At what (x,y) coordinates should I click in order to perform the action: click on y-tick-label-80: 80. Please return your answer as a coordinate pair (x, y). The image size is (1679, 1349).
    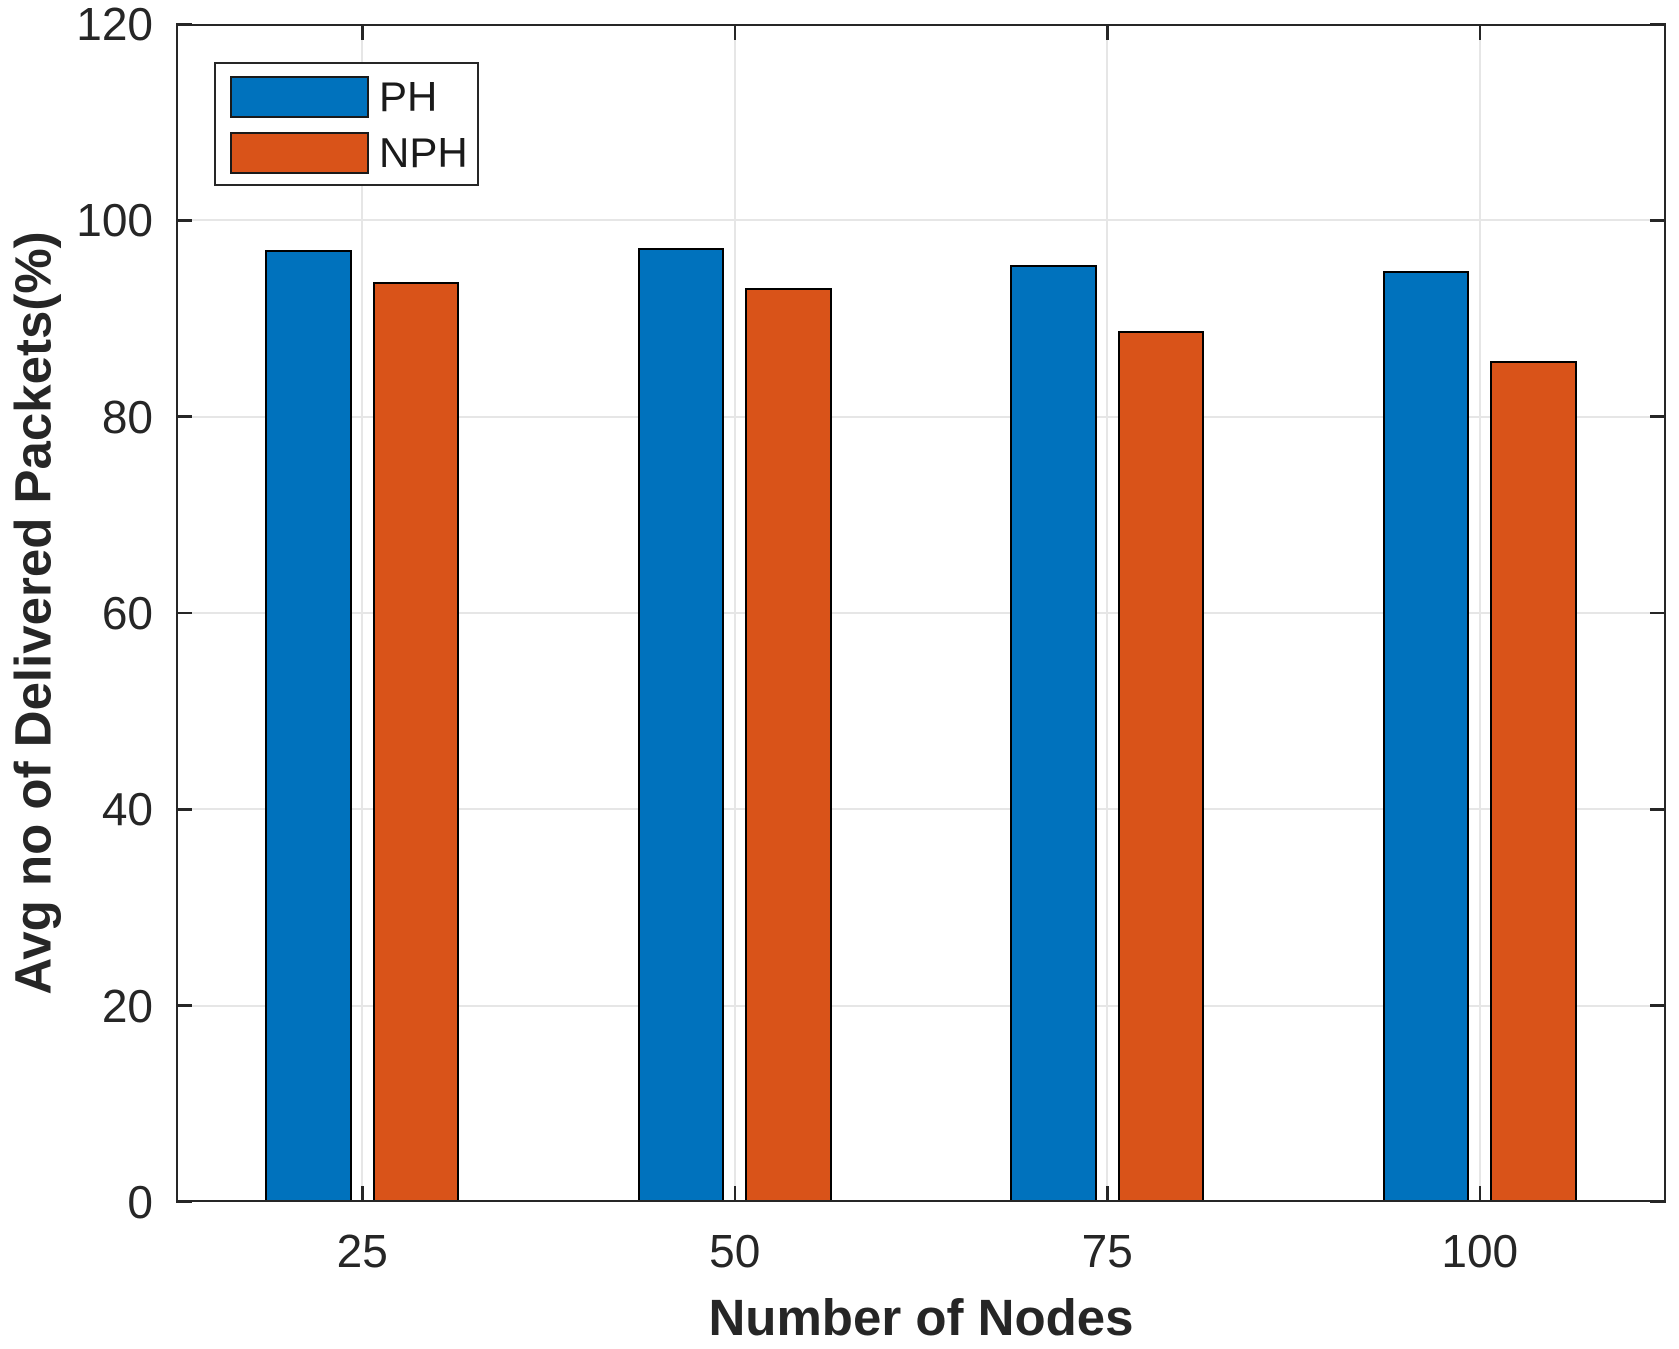
    Looking at the image, I should click on (127, 416).